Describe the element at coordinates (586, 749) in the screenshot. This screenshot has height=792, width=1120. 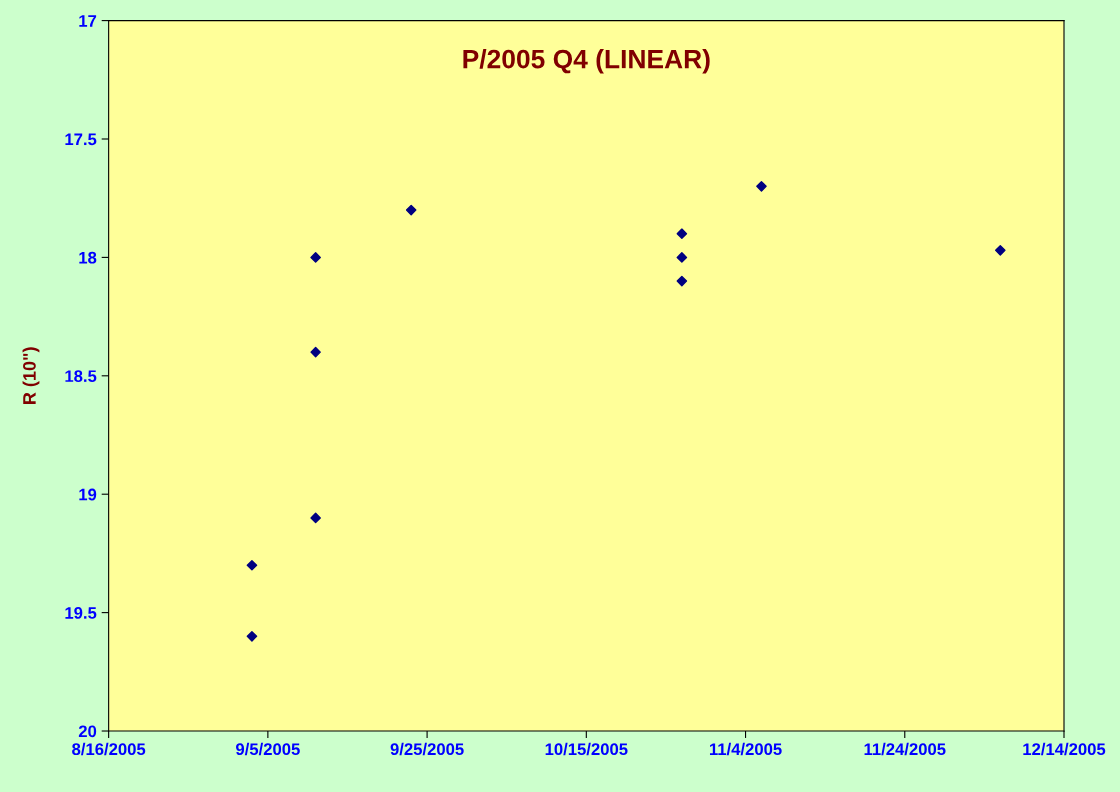
I see `x-tick-label: 10/15/2005` at that location.